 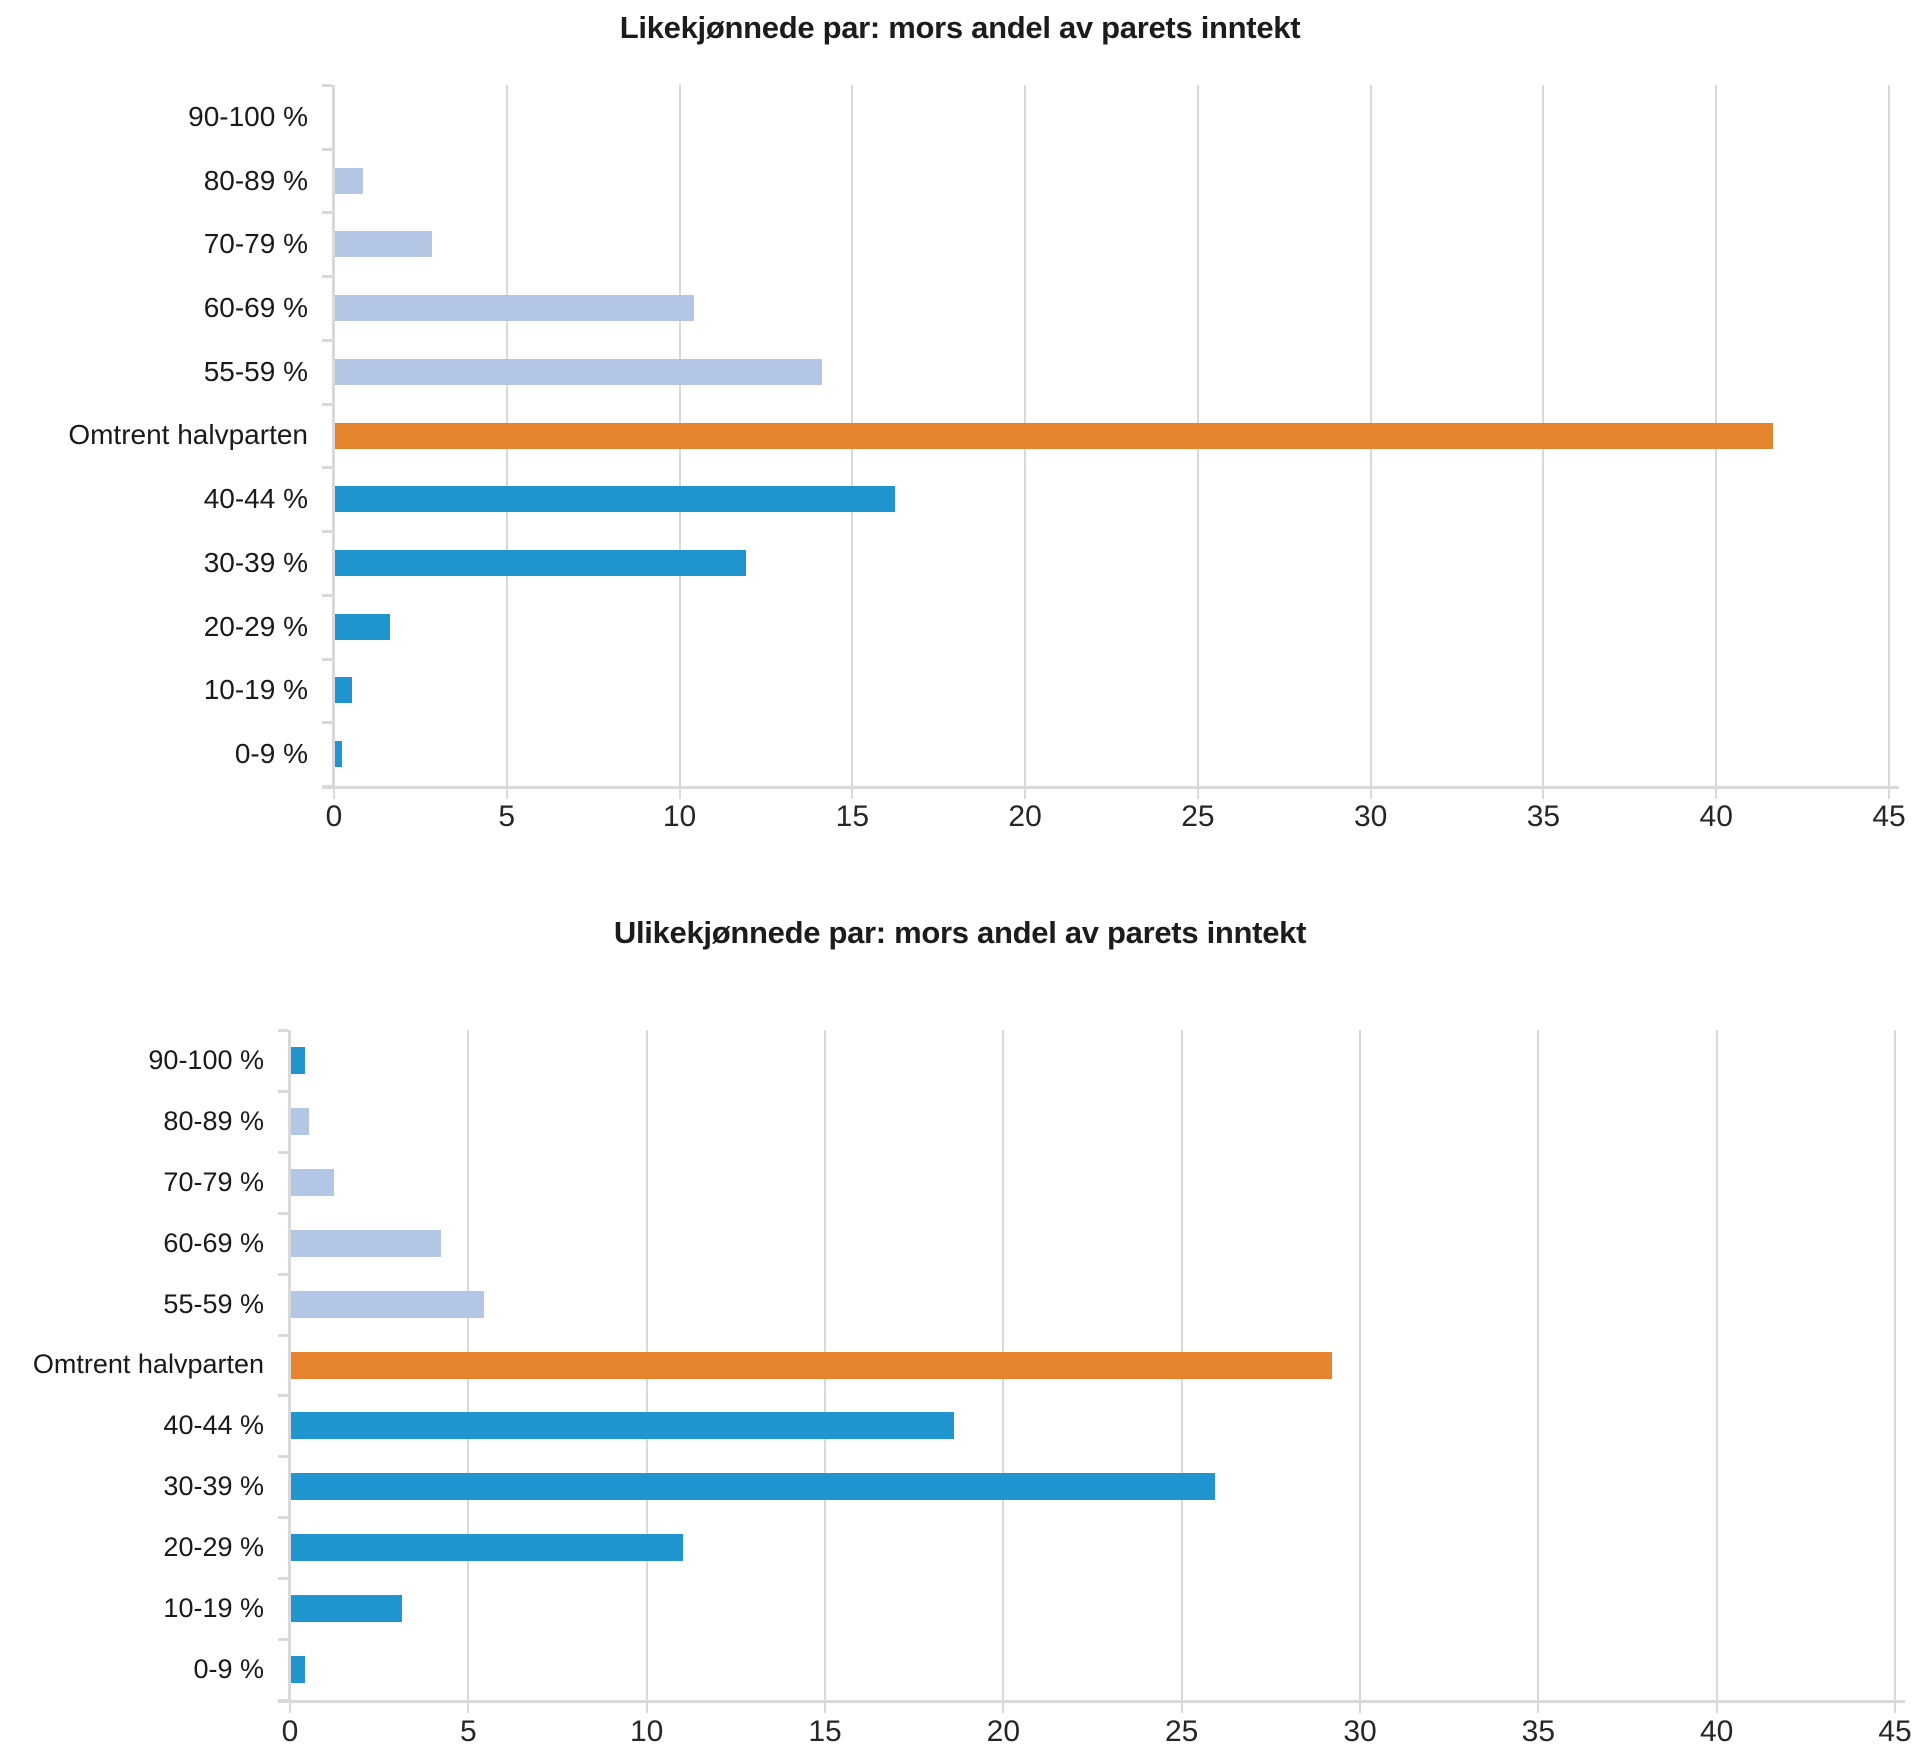 I want to click on category-label: 30-39 %, so click(x=213, y=1486).